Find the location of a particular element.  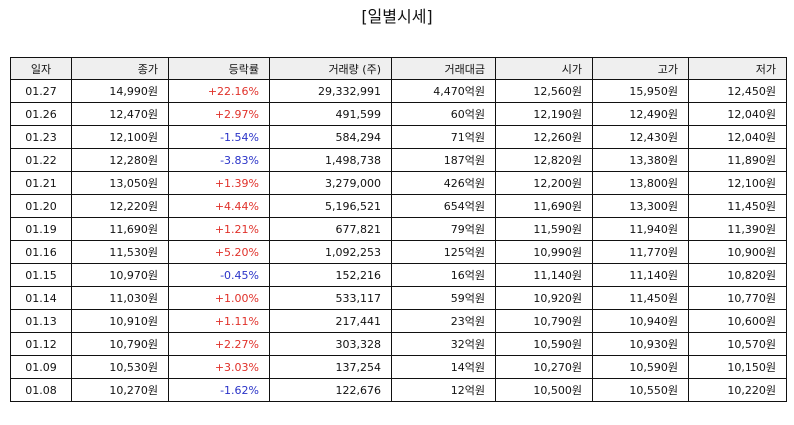

cell-change-rate: +2.97% is located at coordinates (219, 114).